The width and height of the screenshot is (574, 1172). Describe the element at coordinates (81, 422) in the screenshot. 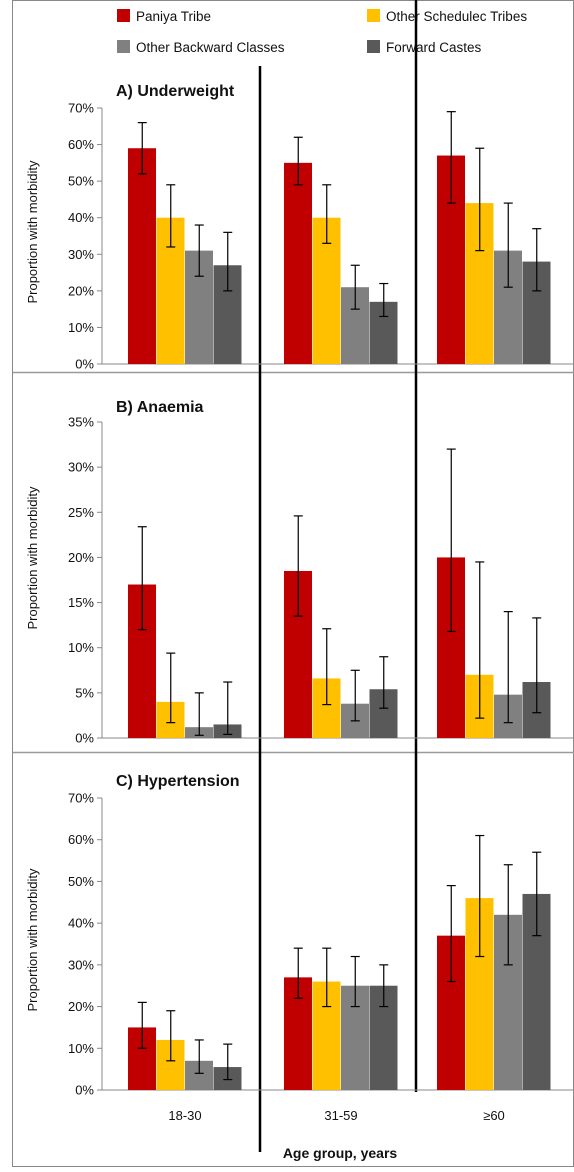

I see `y-tick-label: 35%` at that location.